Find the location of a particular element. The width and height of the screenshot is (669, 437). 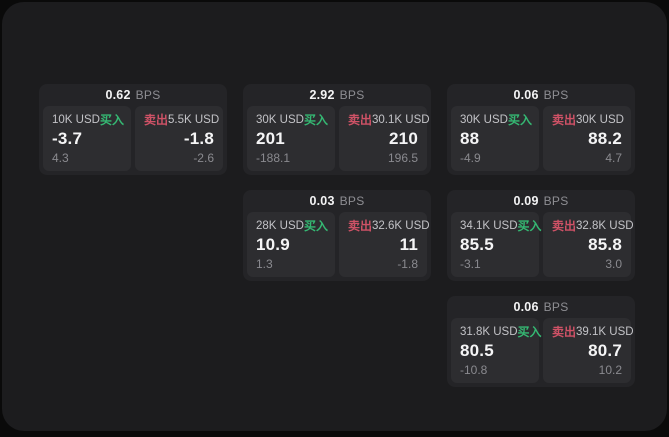

sell-delta: -2.6 is located at coordinates (203, 158).